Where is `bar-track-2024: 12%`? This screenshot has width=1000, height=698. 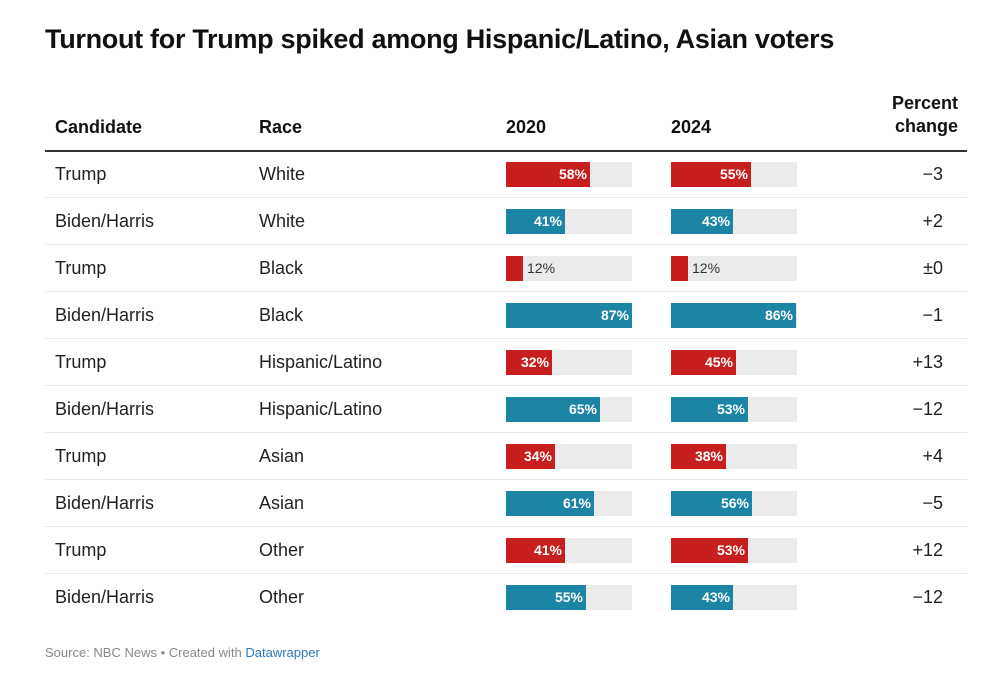 bar-track-2024: 12% is located at coordinates (734, 268).